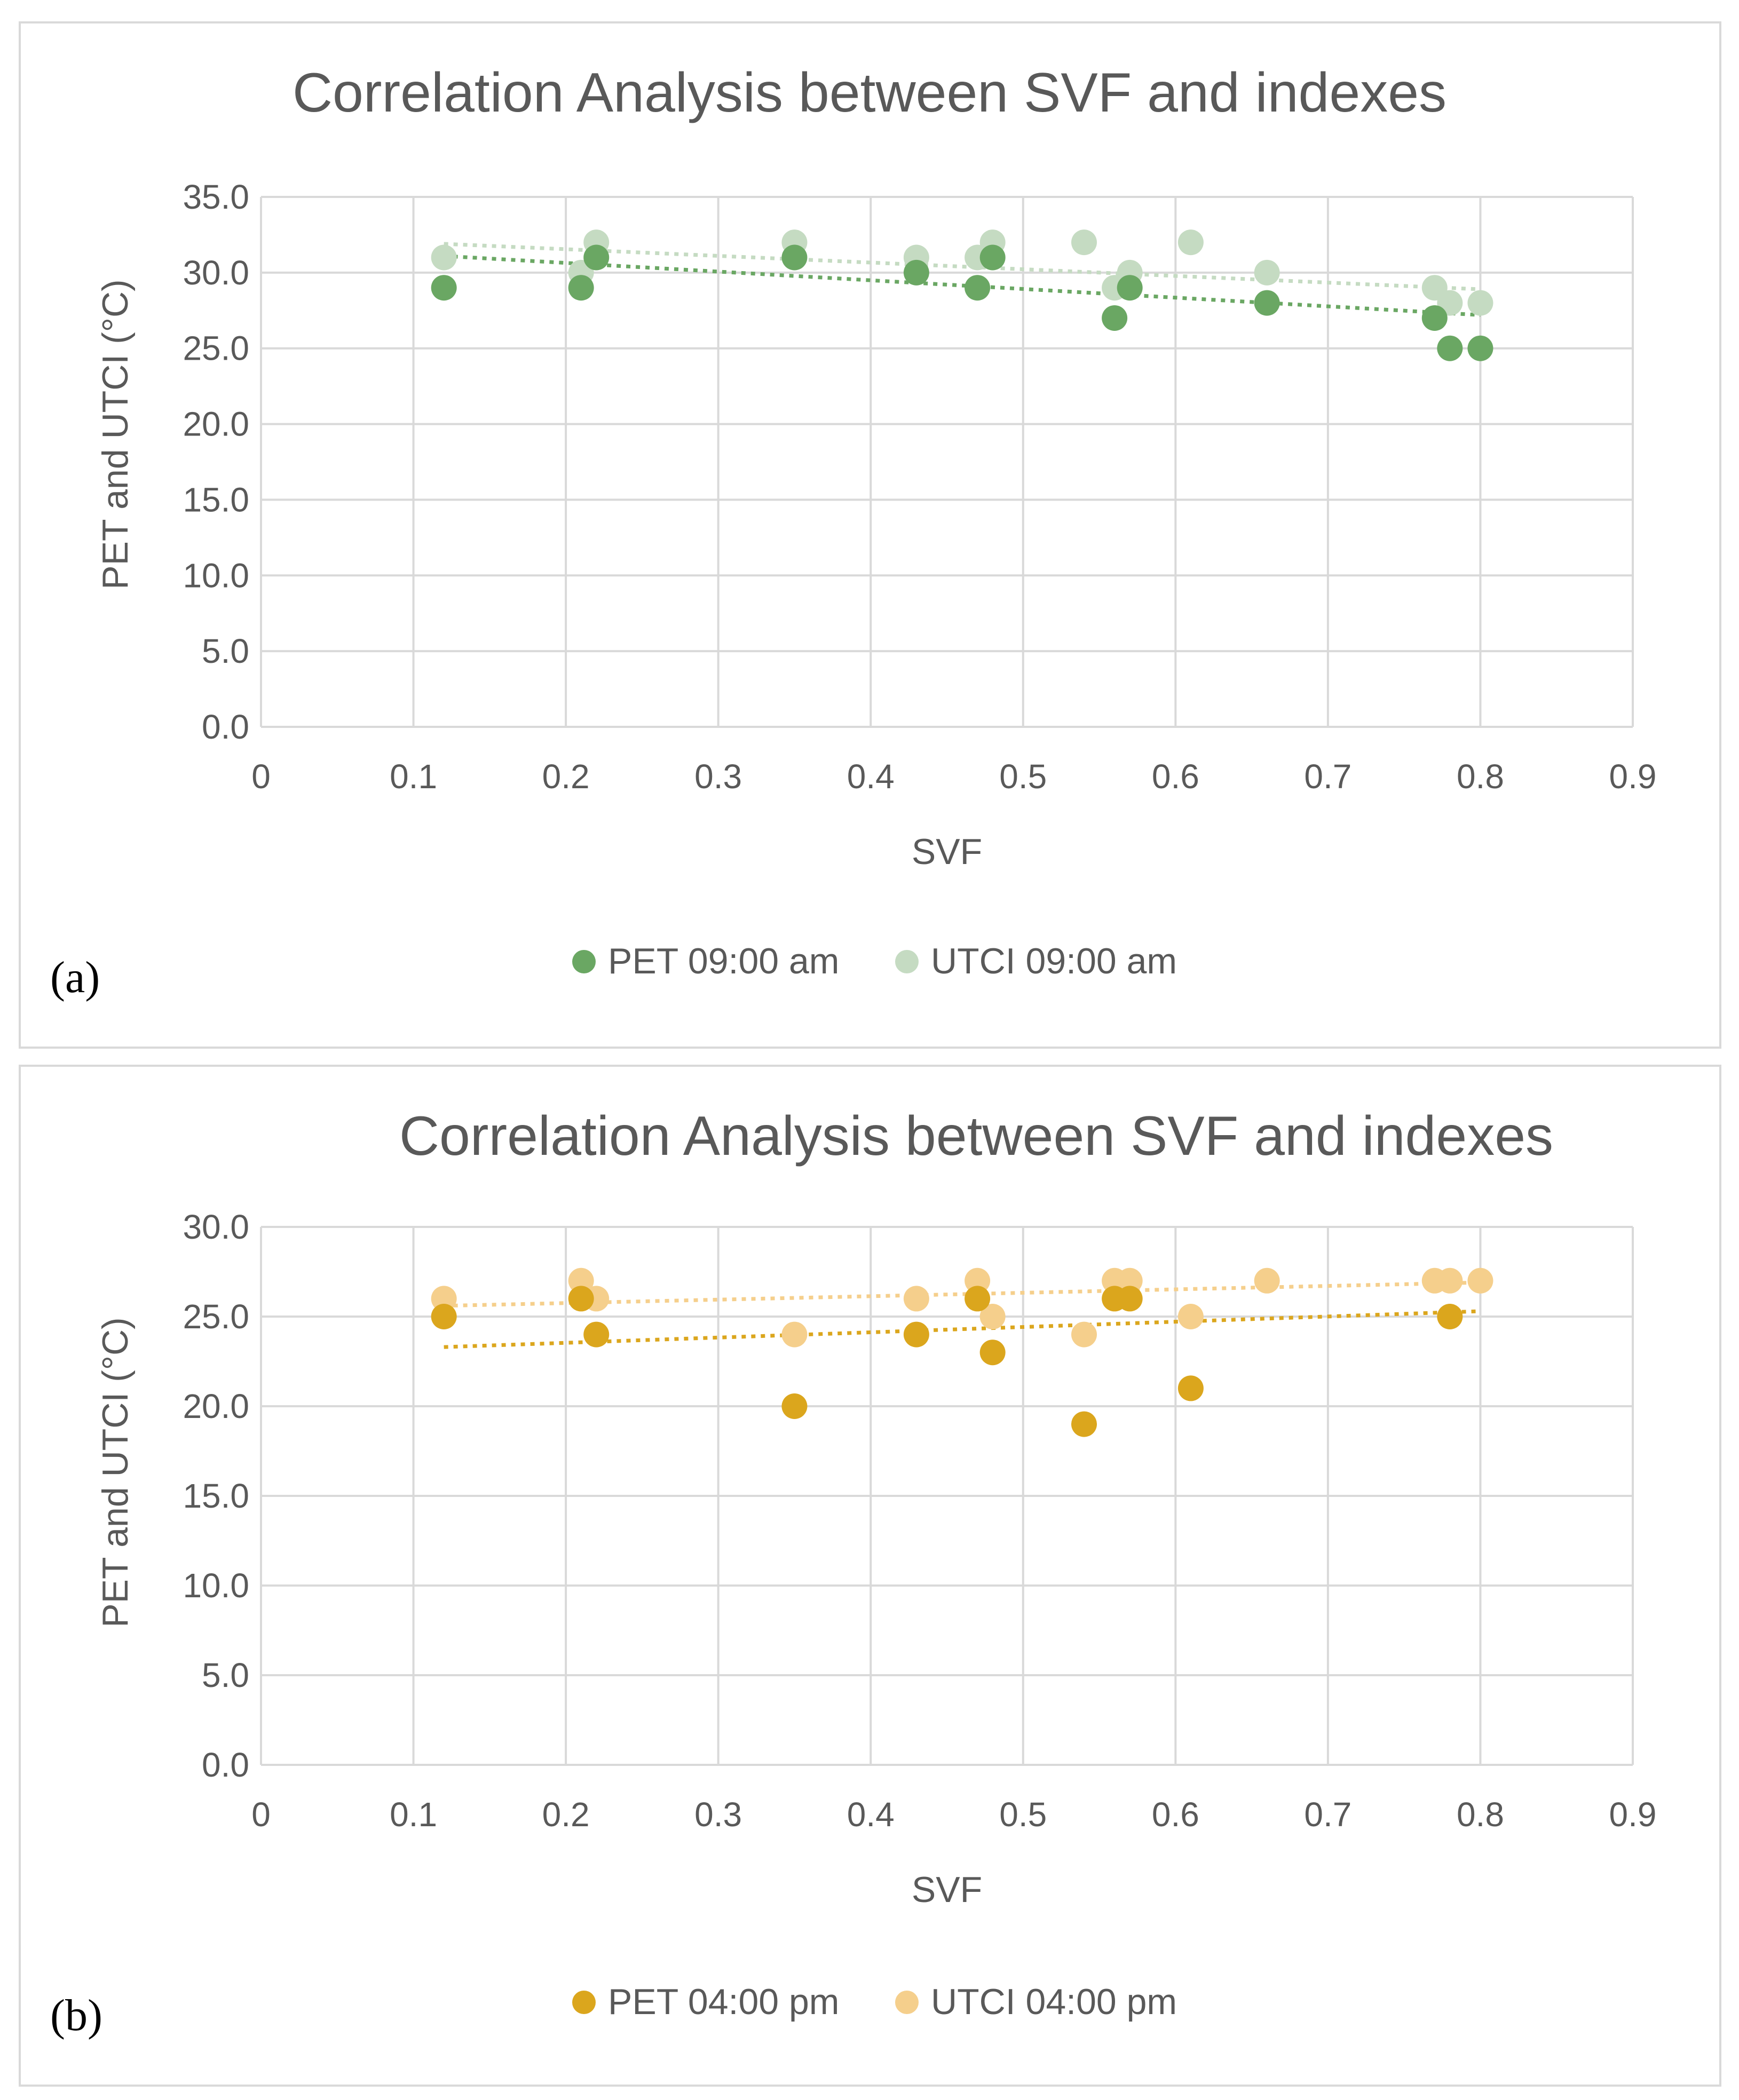 The height and width of the screenshot is (2100, 1739). What do you see at coordinates (723, 2002) in the screenshot?
I see `legend-label: PET 04:00 pm` at bounding box center [723, 2002].